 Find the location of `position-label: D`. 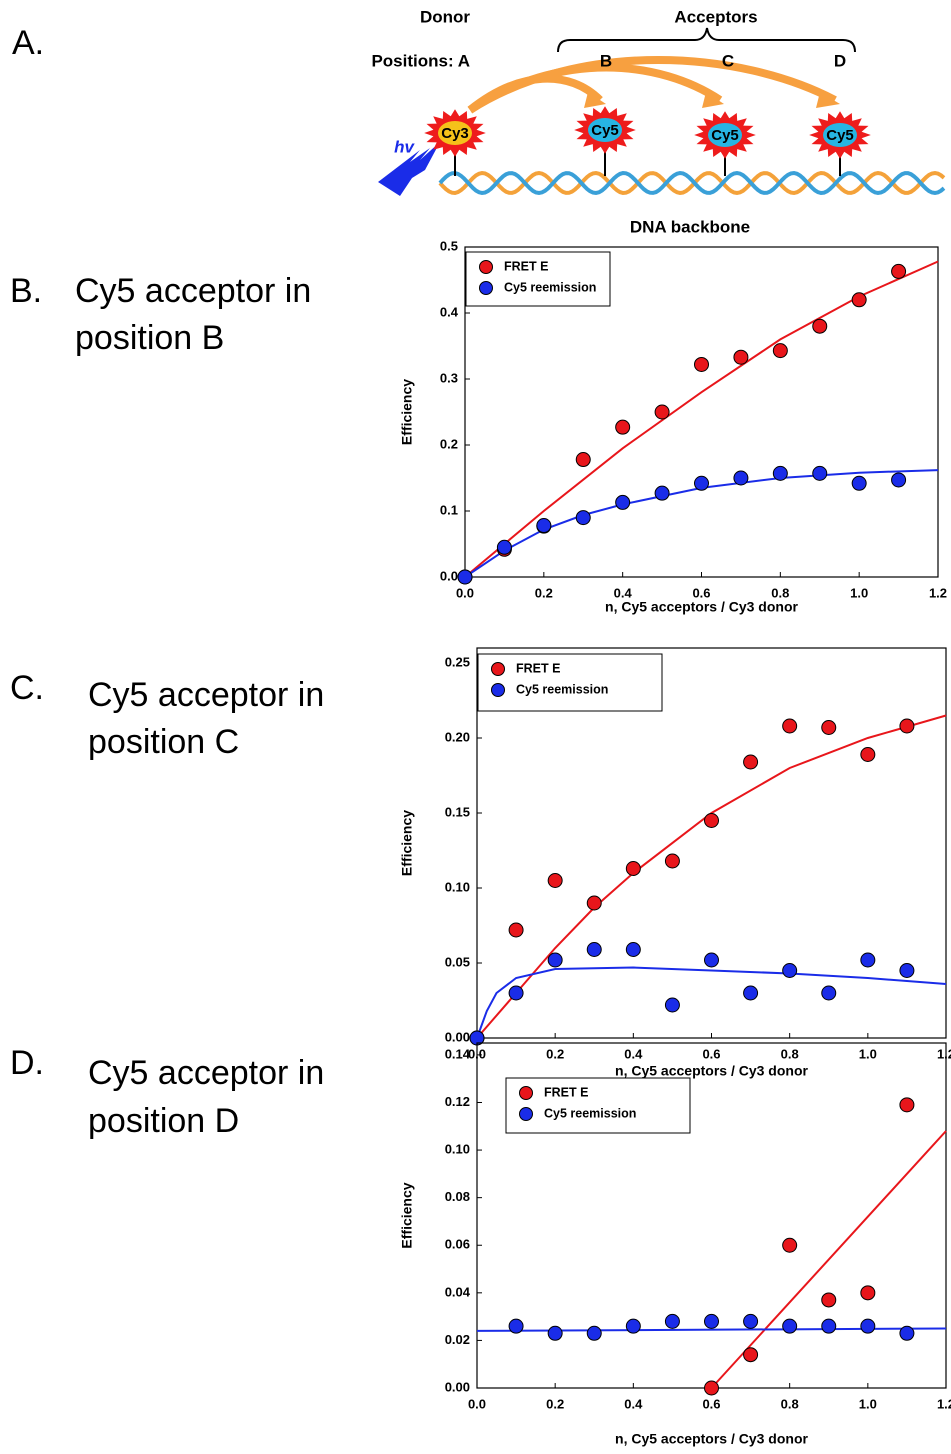

position-label: D is located at coordinates (840, 60).